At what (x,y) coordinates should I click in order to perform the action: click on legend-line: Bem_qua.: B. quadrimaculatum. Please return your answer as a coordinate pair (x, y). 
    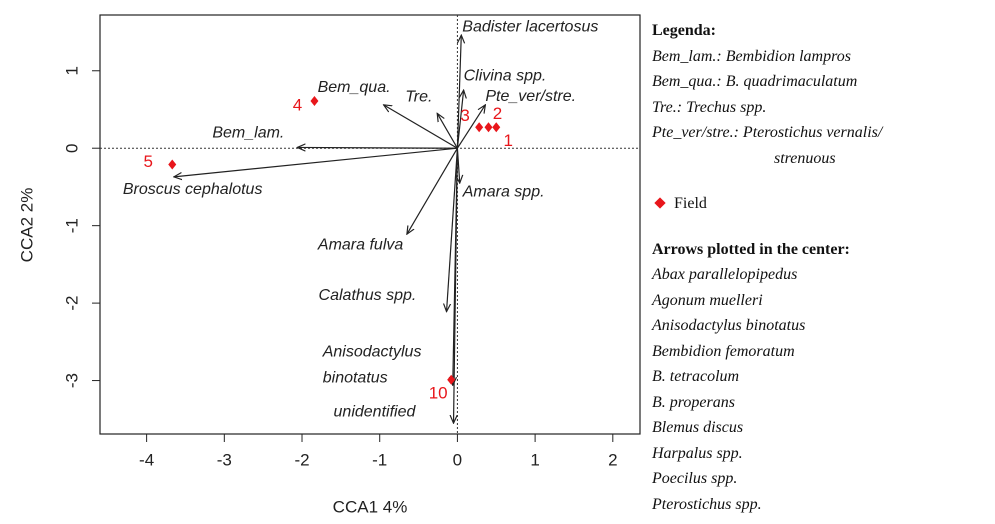
    Looking at the image, I should click on (755, 81).